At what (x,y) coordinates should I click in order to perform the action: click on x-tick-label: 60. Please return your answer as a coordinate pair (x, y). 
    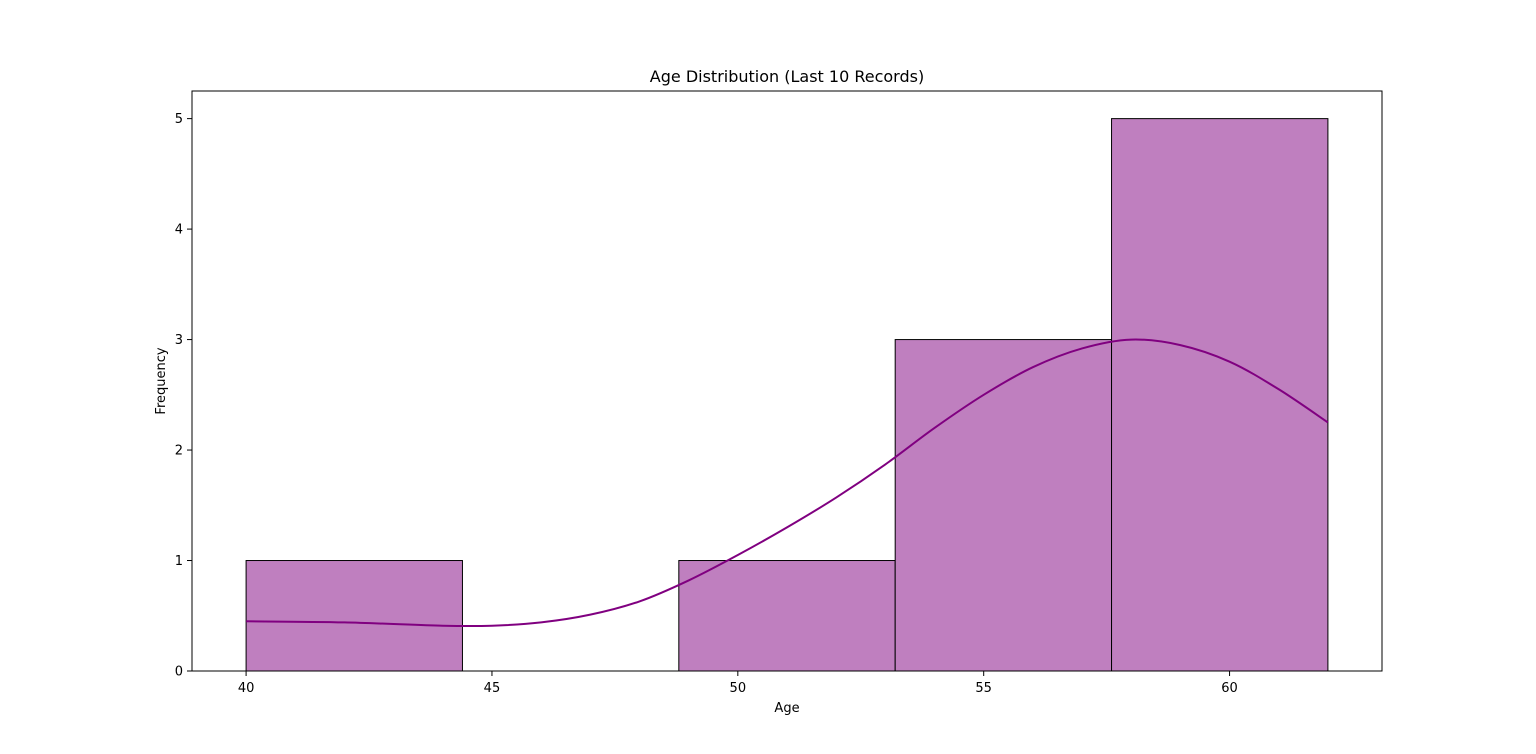
    Looking at the image, I should click on (1229, 688).